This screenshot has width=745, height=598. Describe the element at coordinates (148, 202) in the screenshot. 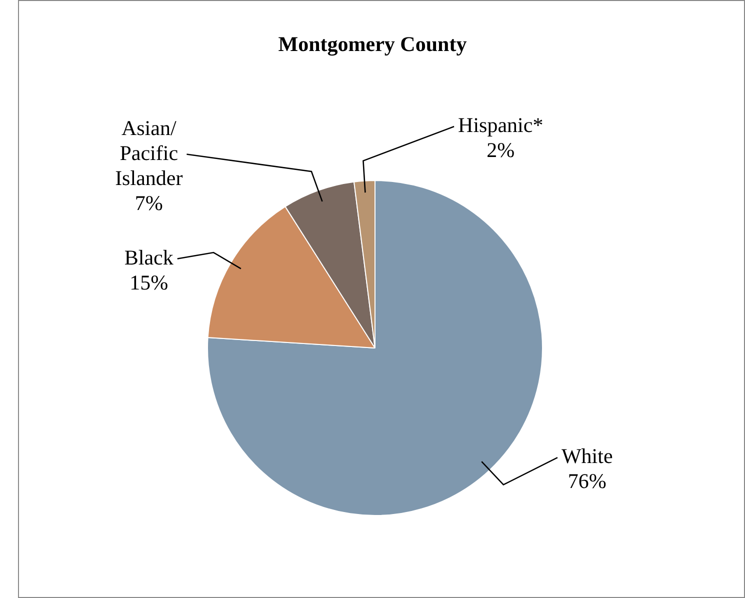

I see `data-label: 7%` at that location.